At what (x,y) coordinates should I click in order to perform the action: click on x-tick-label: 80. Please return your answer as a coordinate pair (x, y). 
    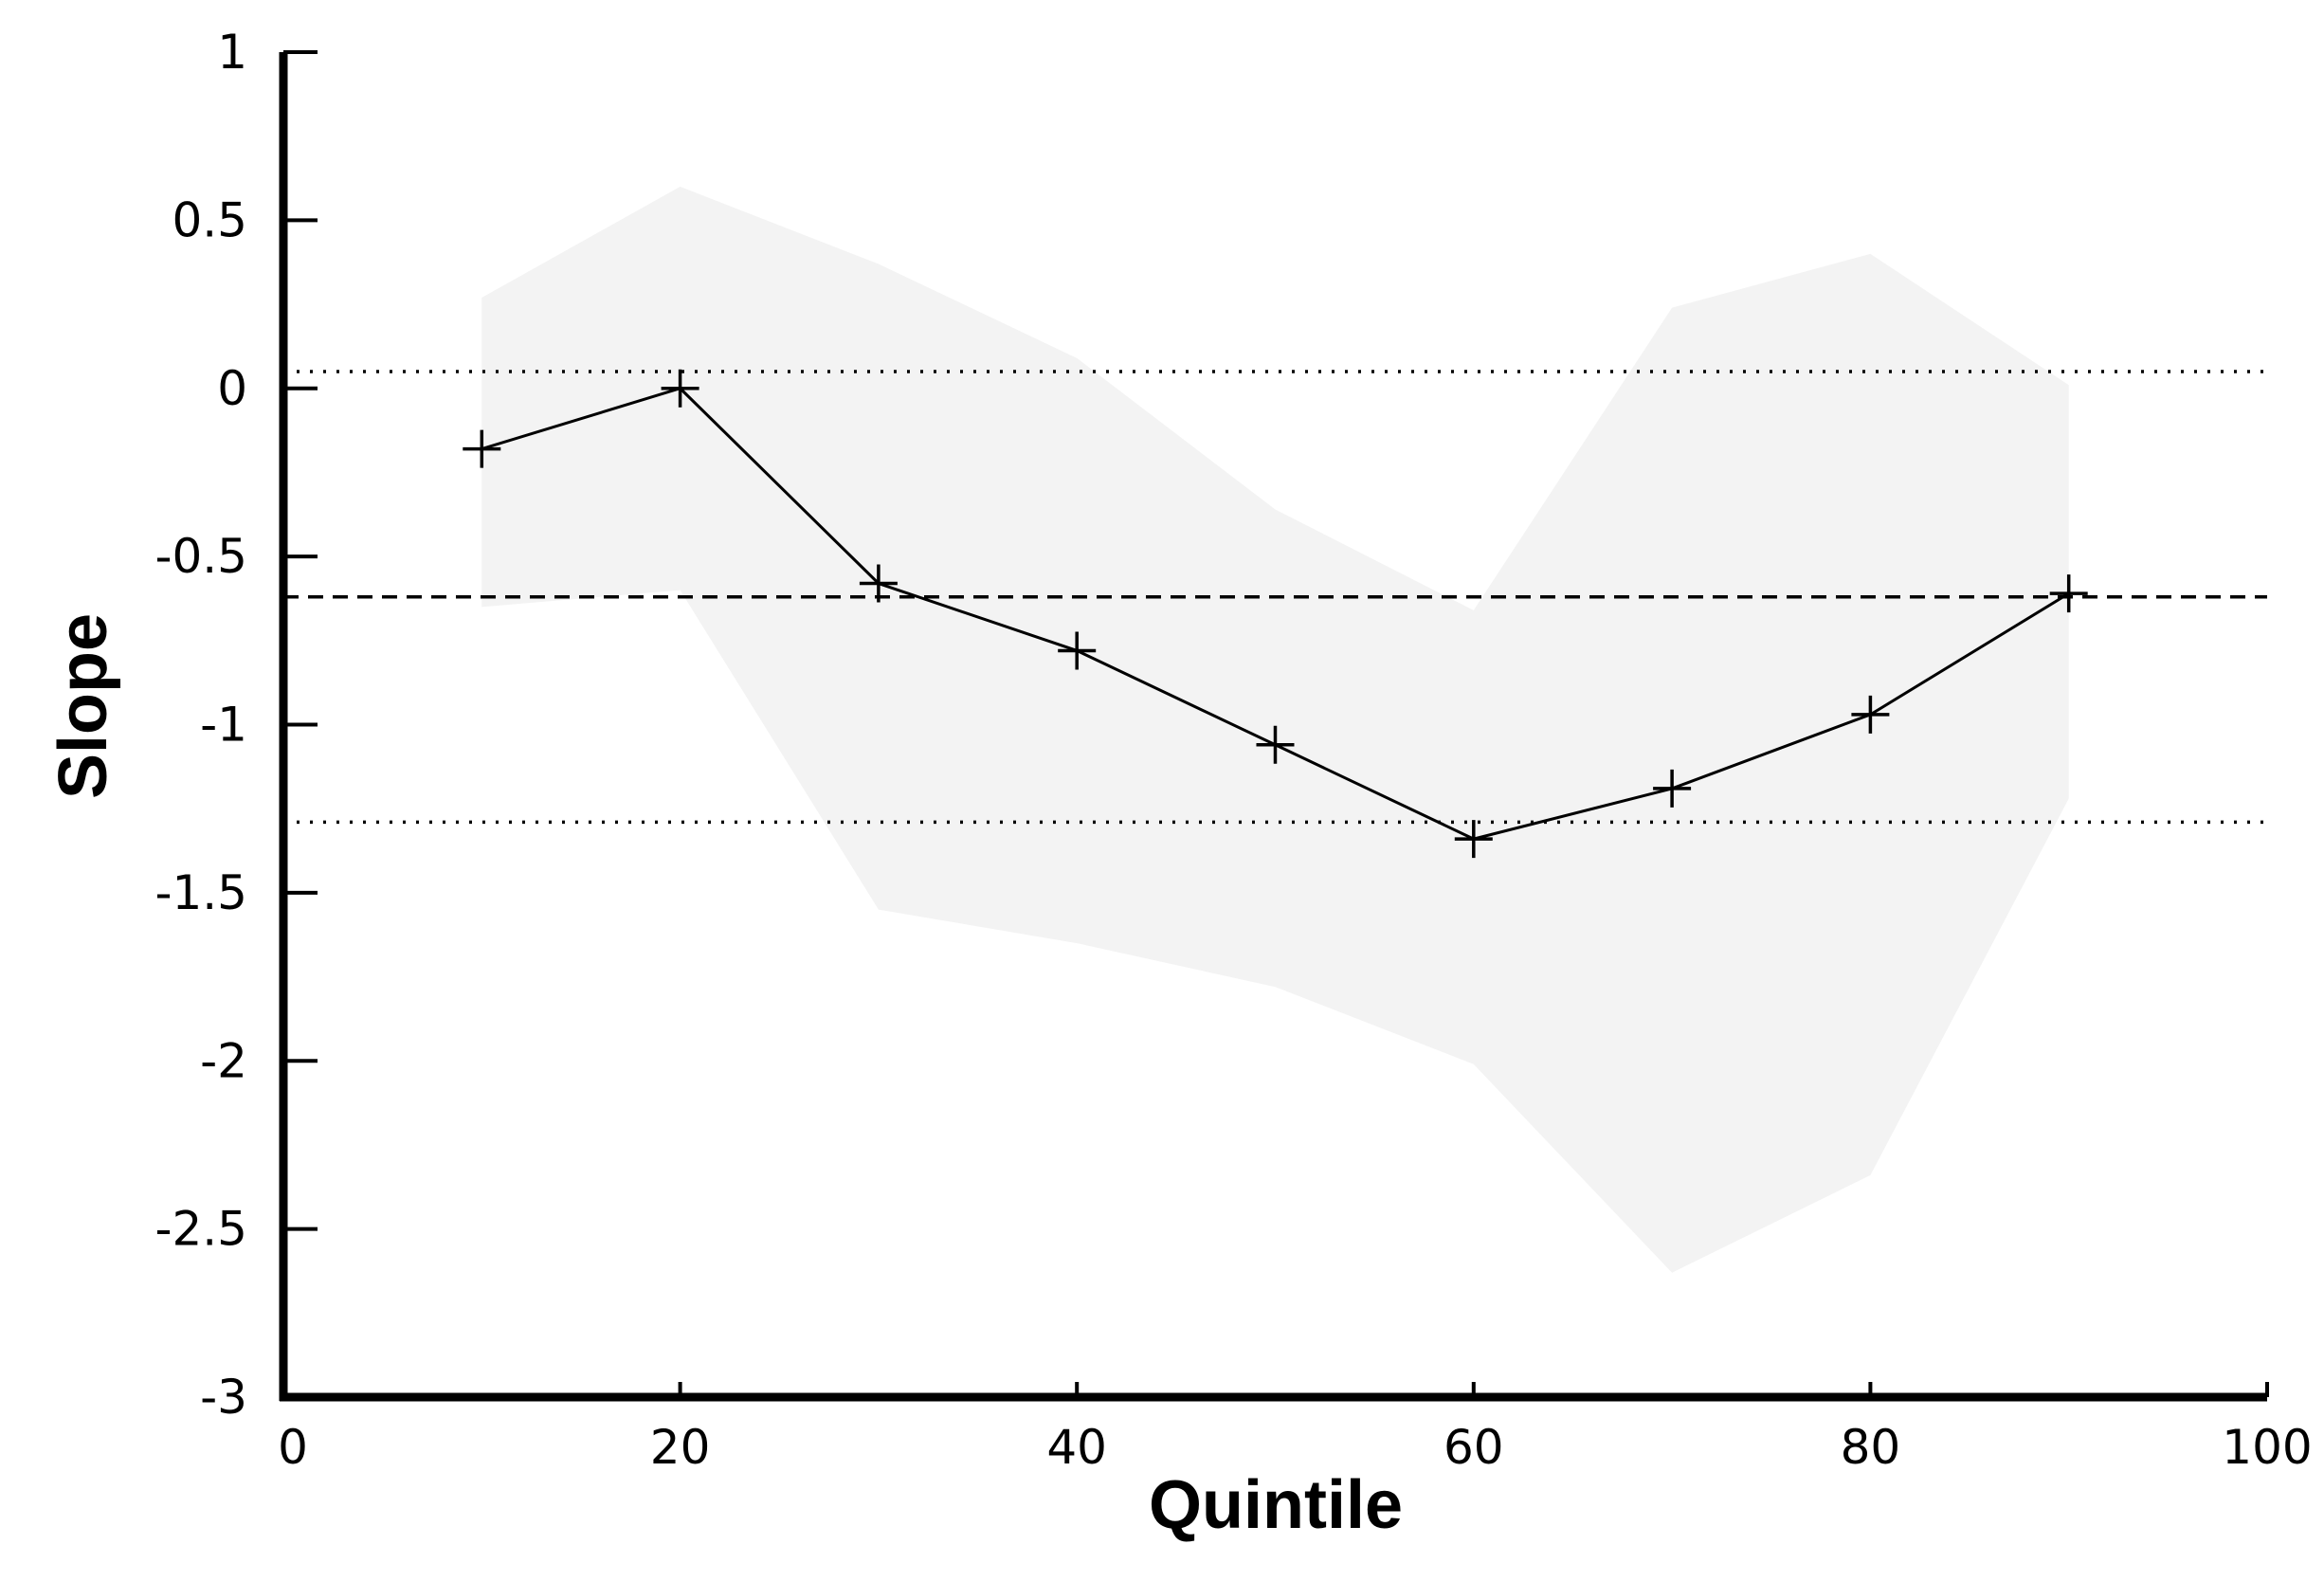
    Looking at the image, I should click on (1871, 1447).